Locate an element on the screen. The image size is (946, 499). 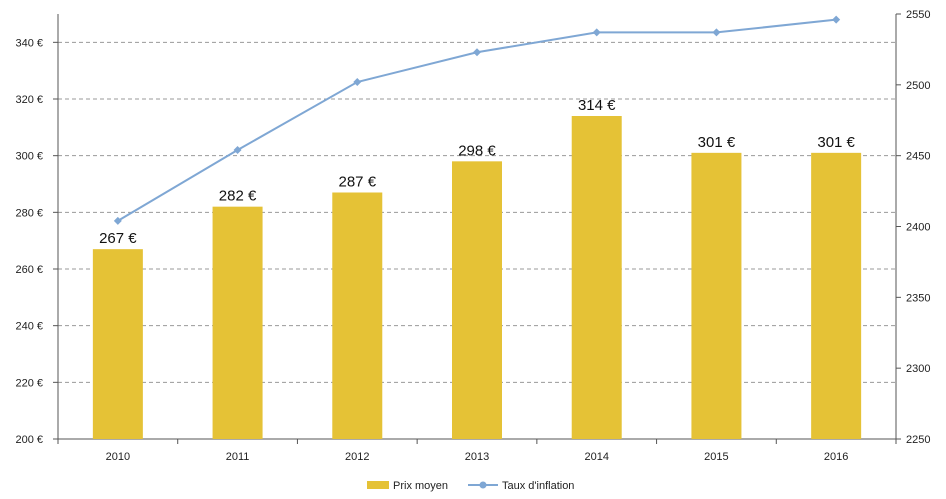
legend-marker-taux-inflation is located at coordinates (483, 485).